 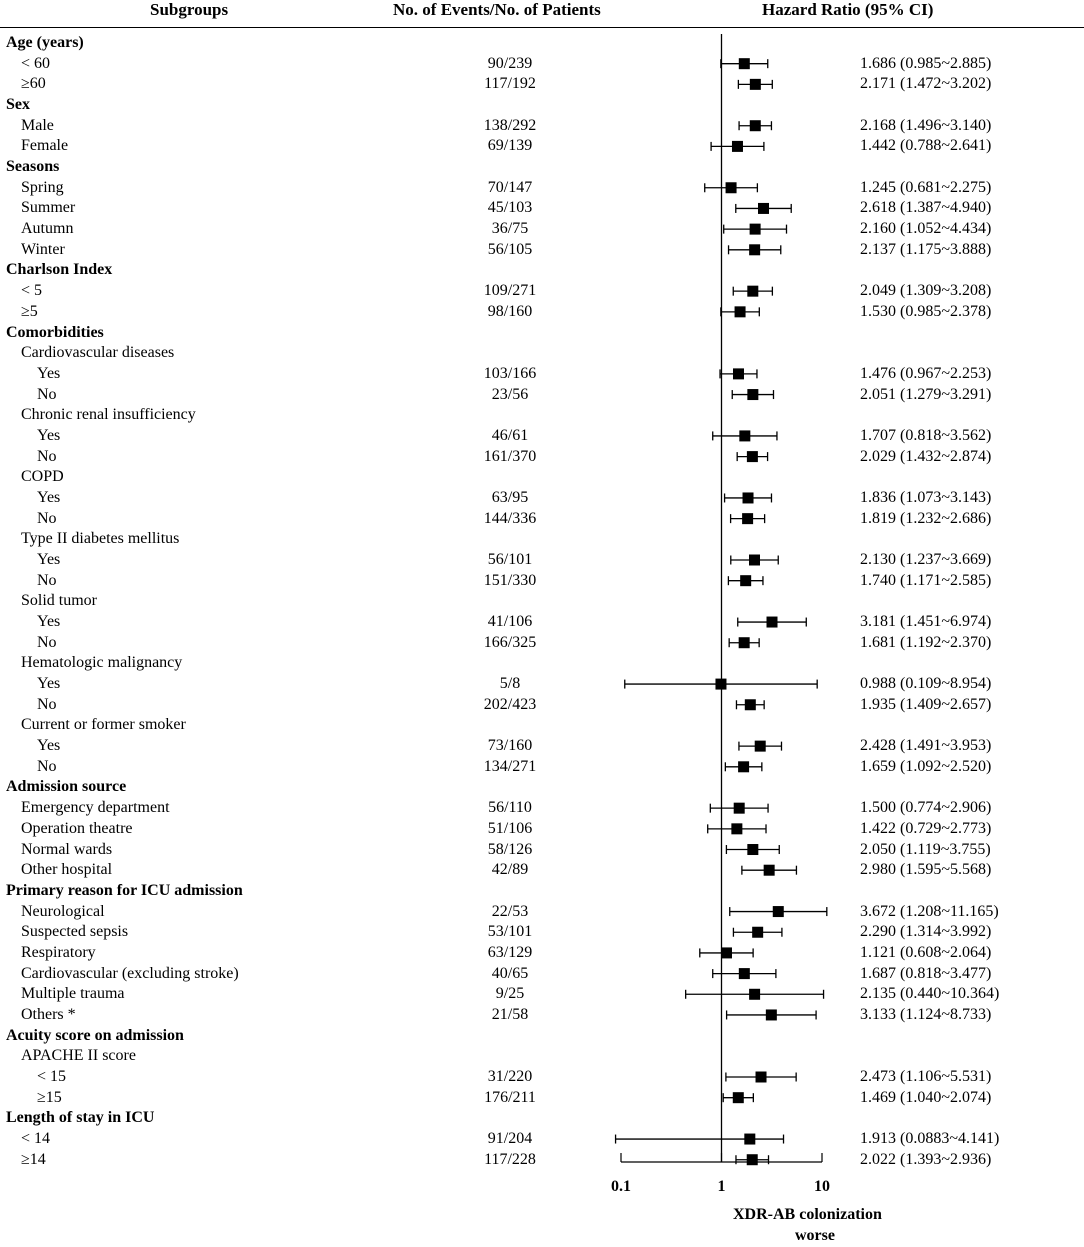 What do you see at coordinates (926, 952) in the screenshot?
I see `row-hazard-ratio: 1.121 (0.608~2.064)` at bounding box center [926, 952].